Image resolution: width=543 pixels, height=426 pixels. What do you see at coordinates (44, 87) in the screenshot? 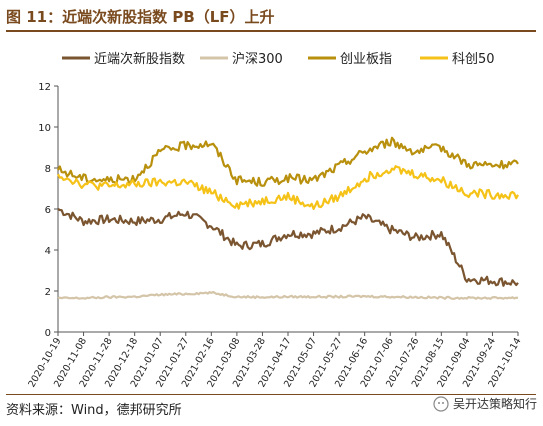
I see `y-tick-label: 12` at bounding box center [44, 87].